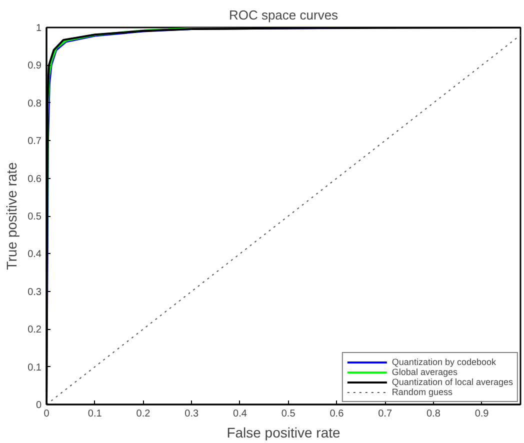  I want to click on y-tick-label: 0.5, so click(35, 217).